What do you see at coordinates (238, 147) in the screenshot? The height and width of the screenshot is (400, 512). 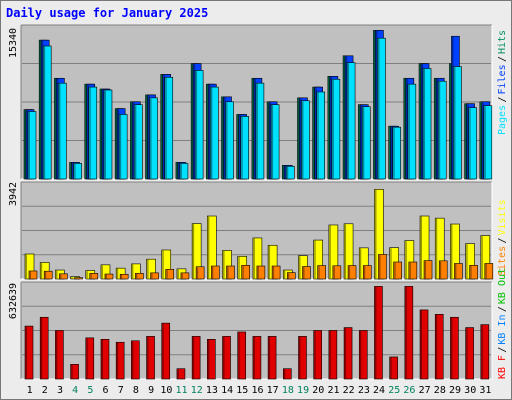 I see `hits-bar-15-shade` at bounding box center [238, 147].